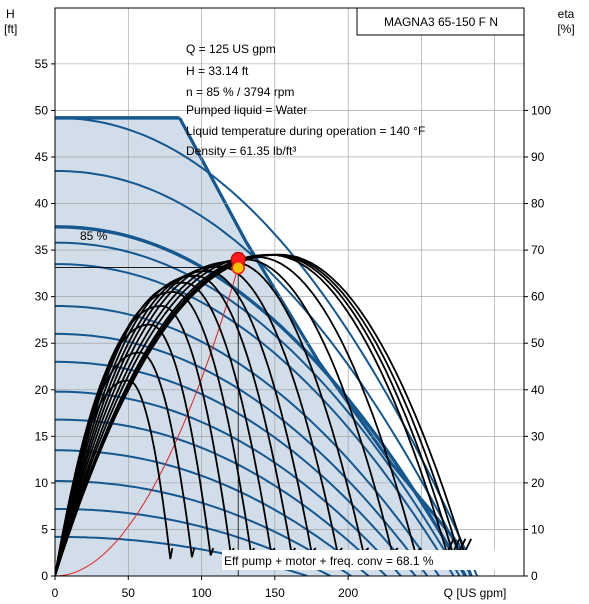  Describe the element at coordinates (538, 390) in the screenshot. I see `y-tick-label-right: 40` at that location.